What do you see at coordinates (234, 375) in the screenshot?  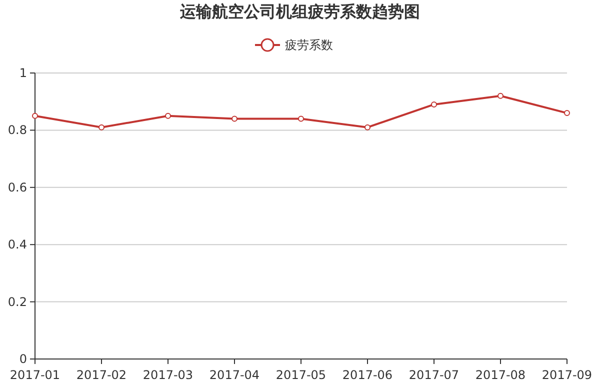 I see `x-tick-label: 2017-04` at bounding box center [234, 375].